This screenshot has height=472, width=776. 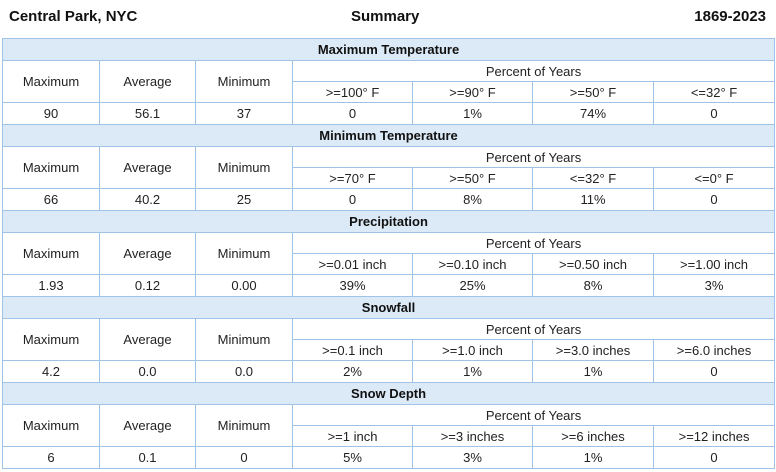 What do you see at coordinates (244, 113) in the screenshot?
I see `minimum-value: 37` at bounding box center [244, 113].